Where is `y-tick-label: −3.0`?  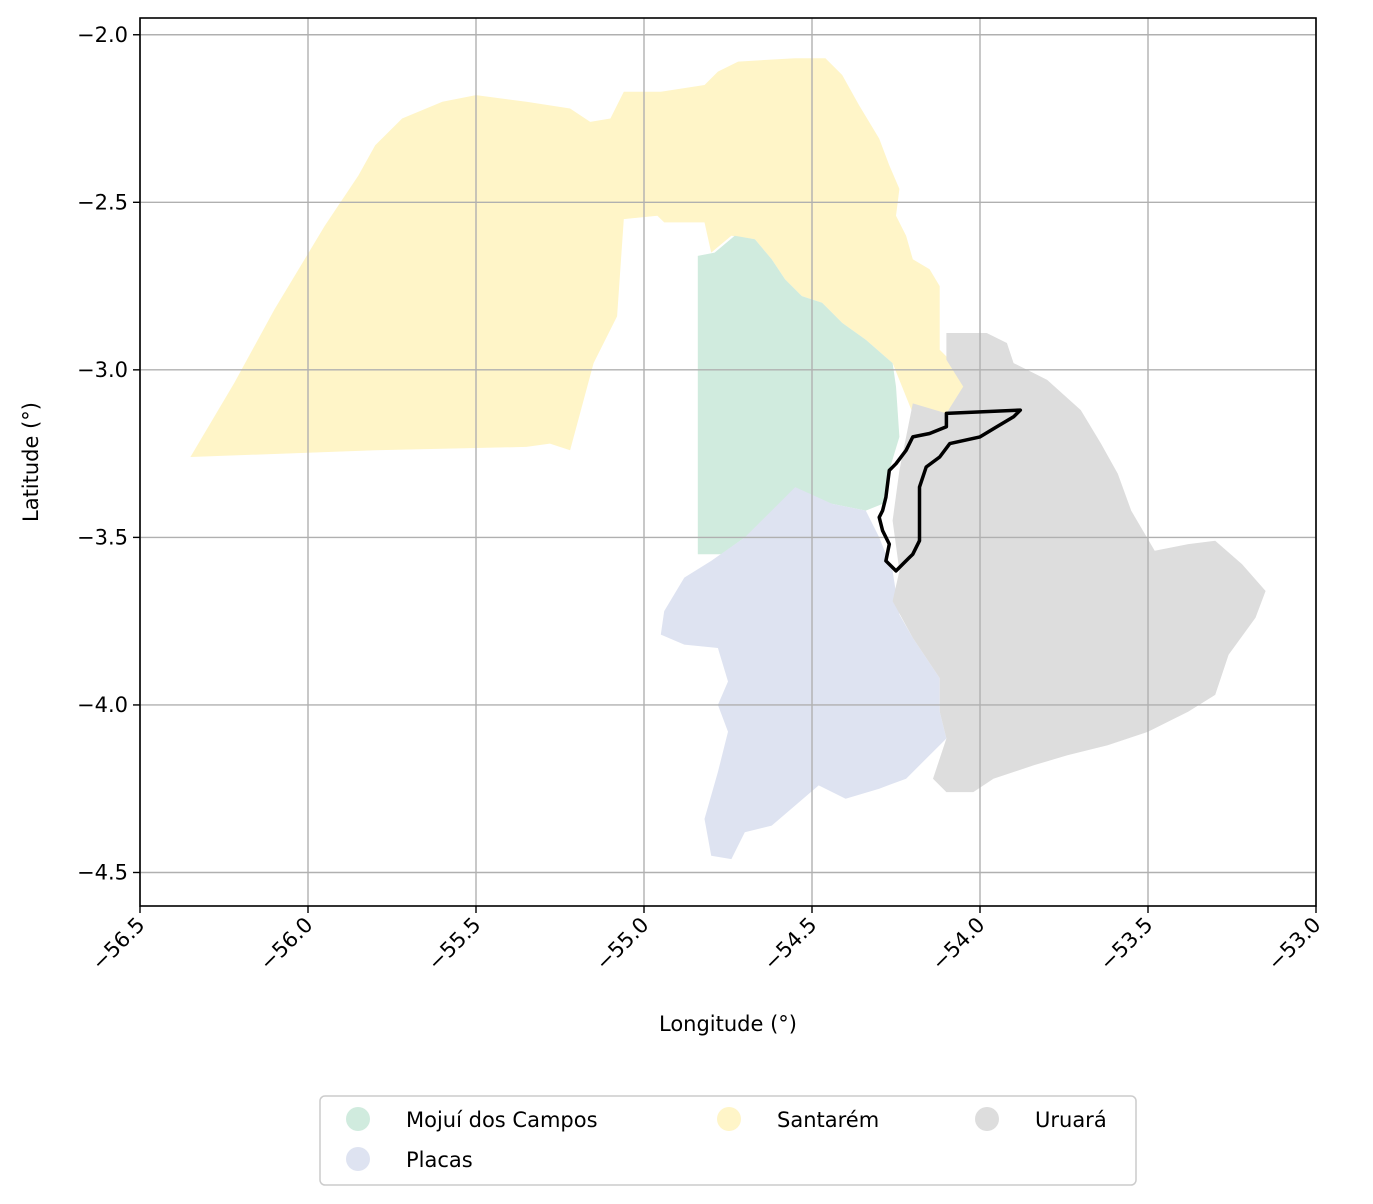 y-tick-label: −3.0 is located at coordinates (102, 370).